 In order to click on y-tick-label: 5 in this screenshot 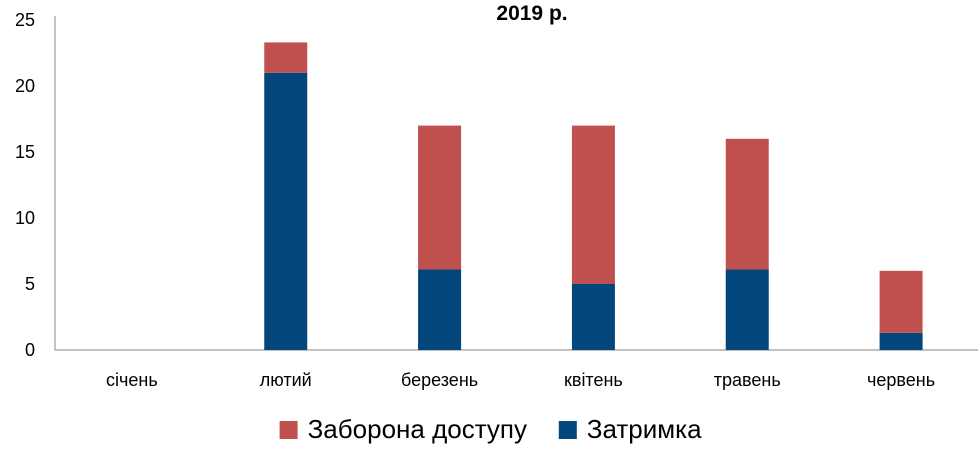, I will do `click(30, 284)`.